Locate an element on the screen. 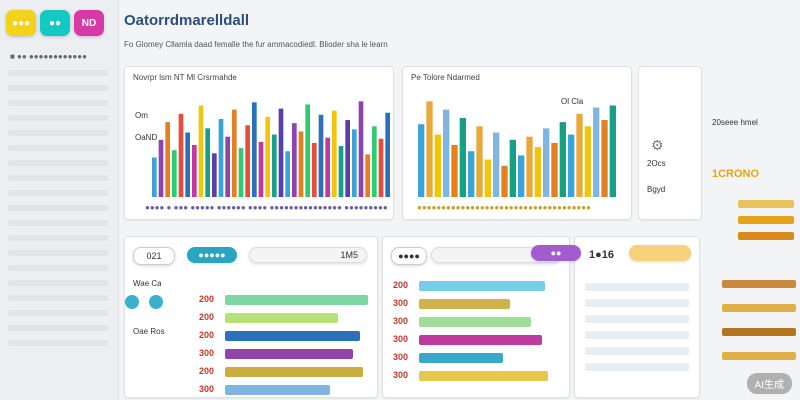  page-title: Oatorrdmarelldall is located at coordinates (187, 20).